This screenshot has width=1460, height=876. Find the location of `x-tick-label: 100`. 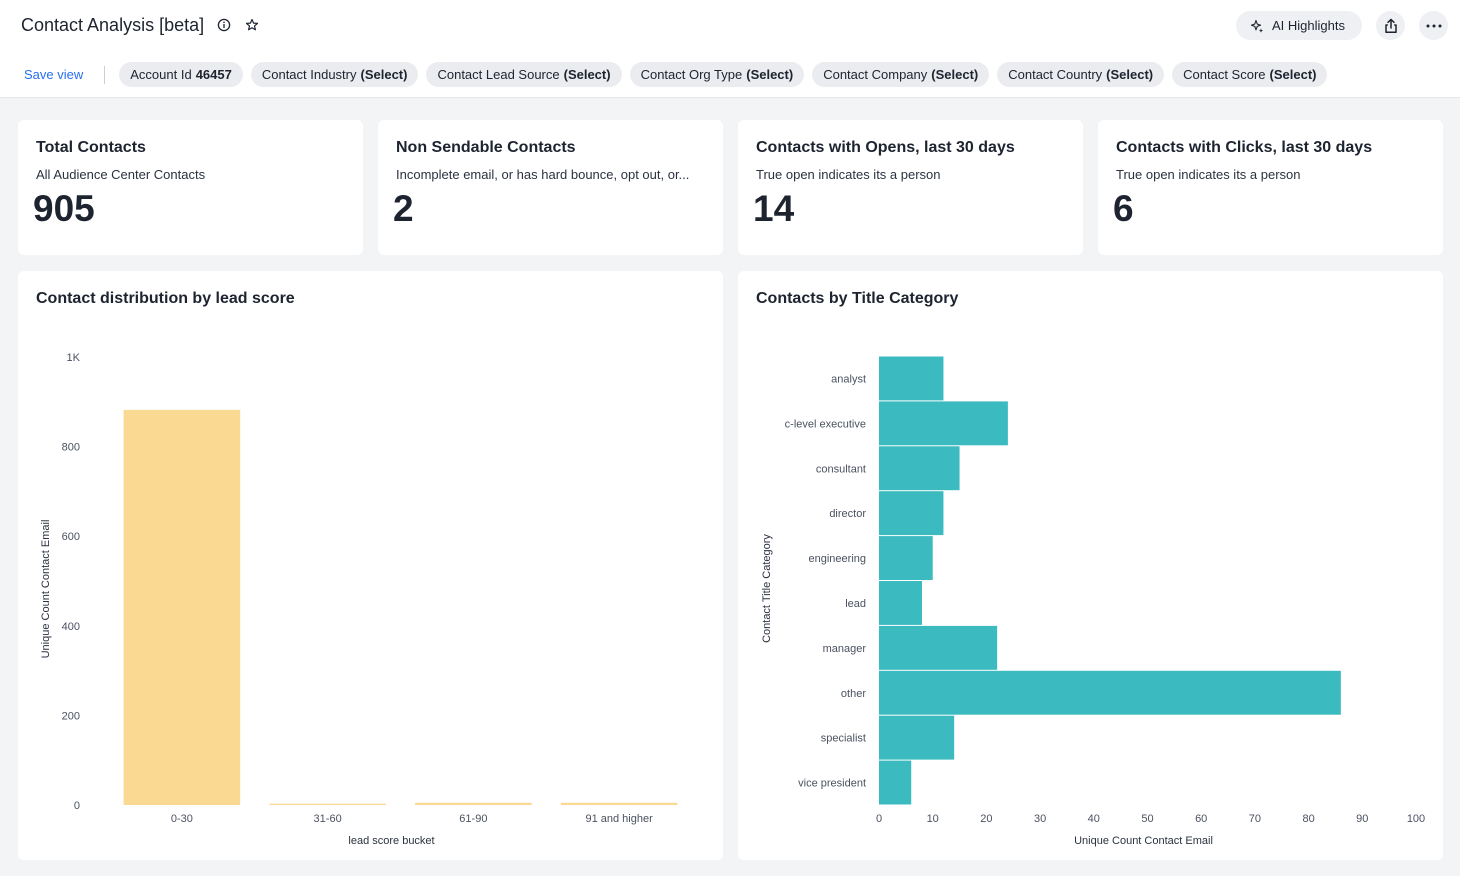

x-tick-label: 100 is located at coordinates (1416, 819).